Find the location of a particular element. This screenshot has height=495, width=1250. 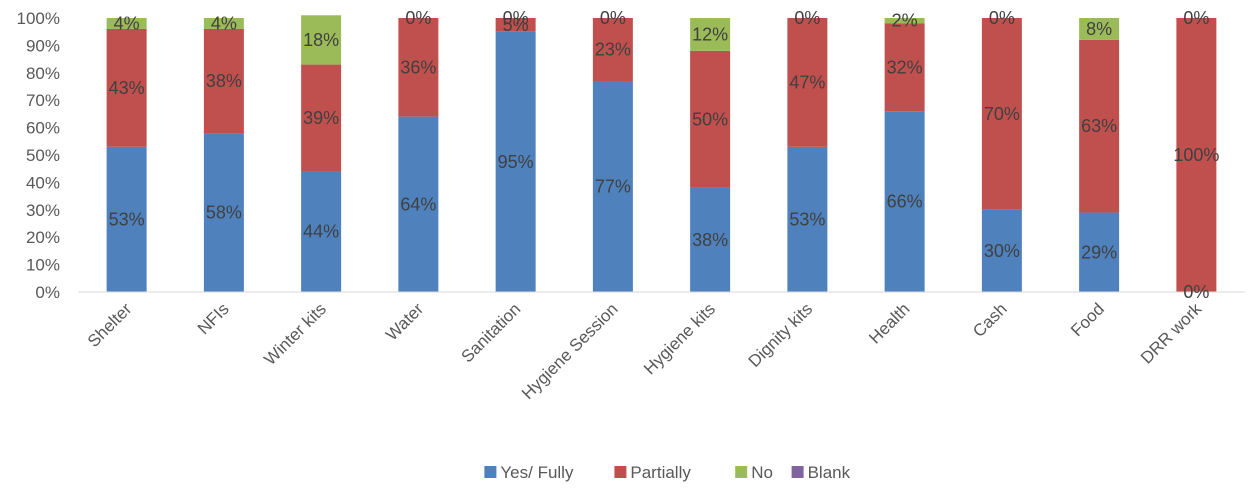

data-label: 70% is located at coordinates (1002, 114).